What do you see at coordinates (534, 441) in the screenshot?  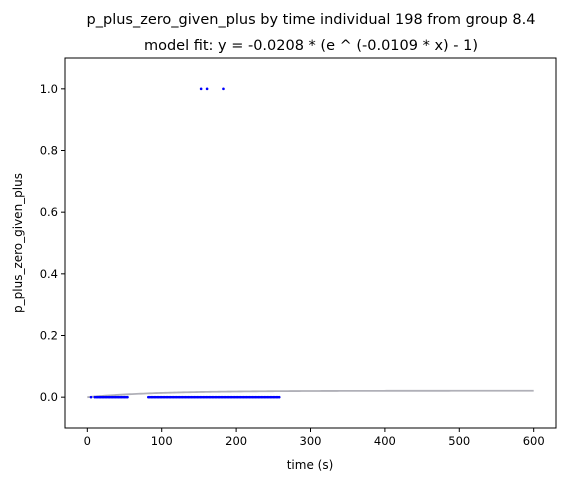 I see `x-tick-label: 600` at bounding box center [534, 441].